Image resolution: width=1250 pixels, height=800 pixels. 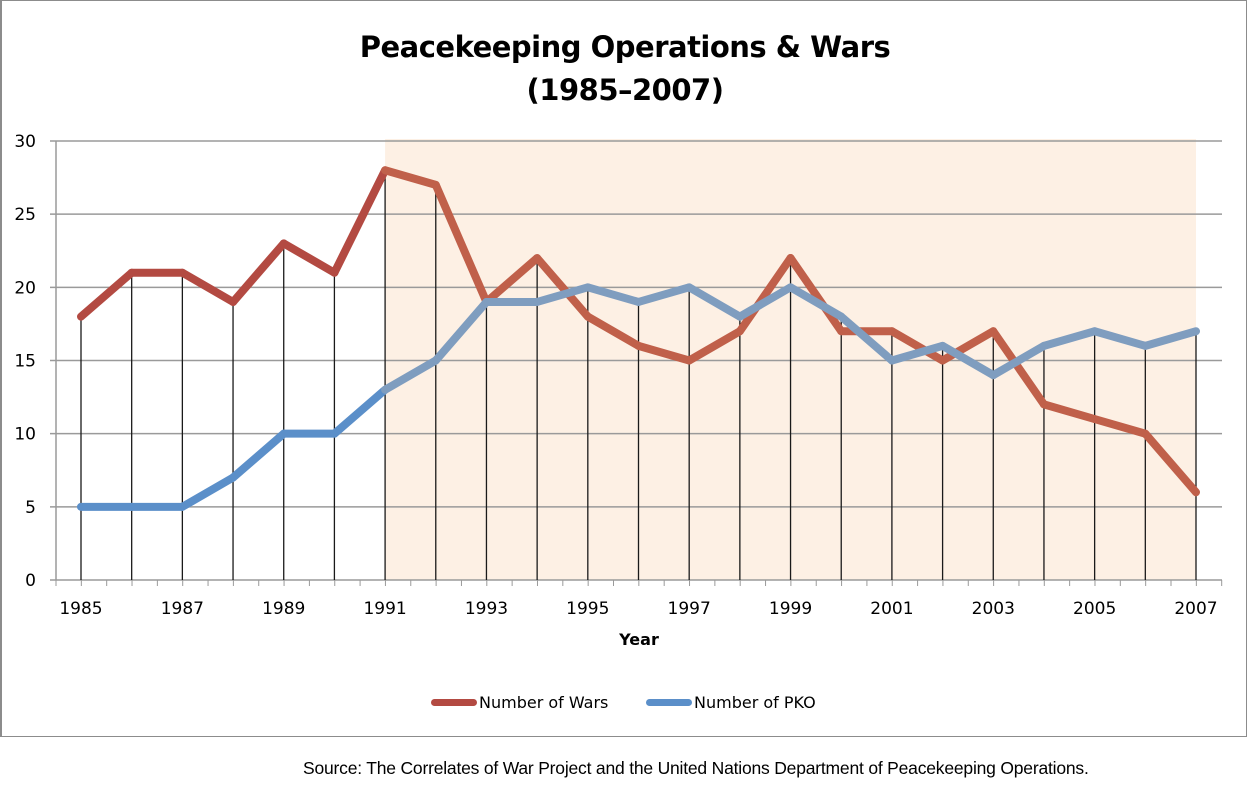 What do you see at coordinates (638, 639) in the screenshot?
I see `x-axis-title: Year` at bounding box center [638, 639].